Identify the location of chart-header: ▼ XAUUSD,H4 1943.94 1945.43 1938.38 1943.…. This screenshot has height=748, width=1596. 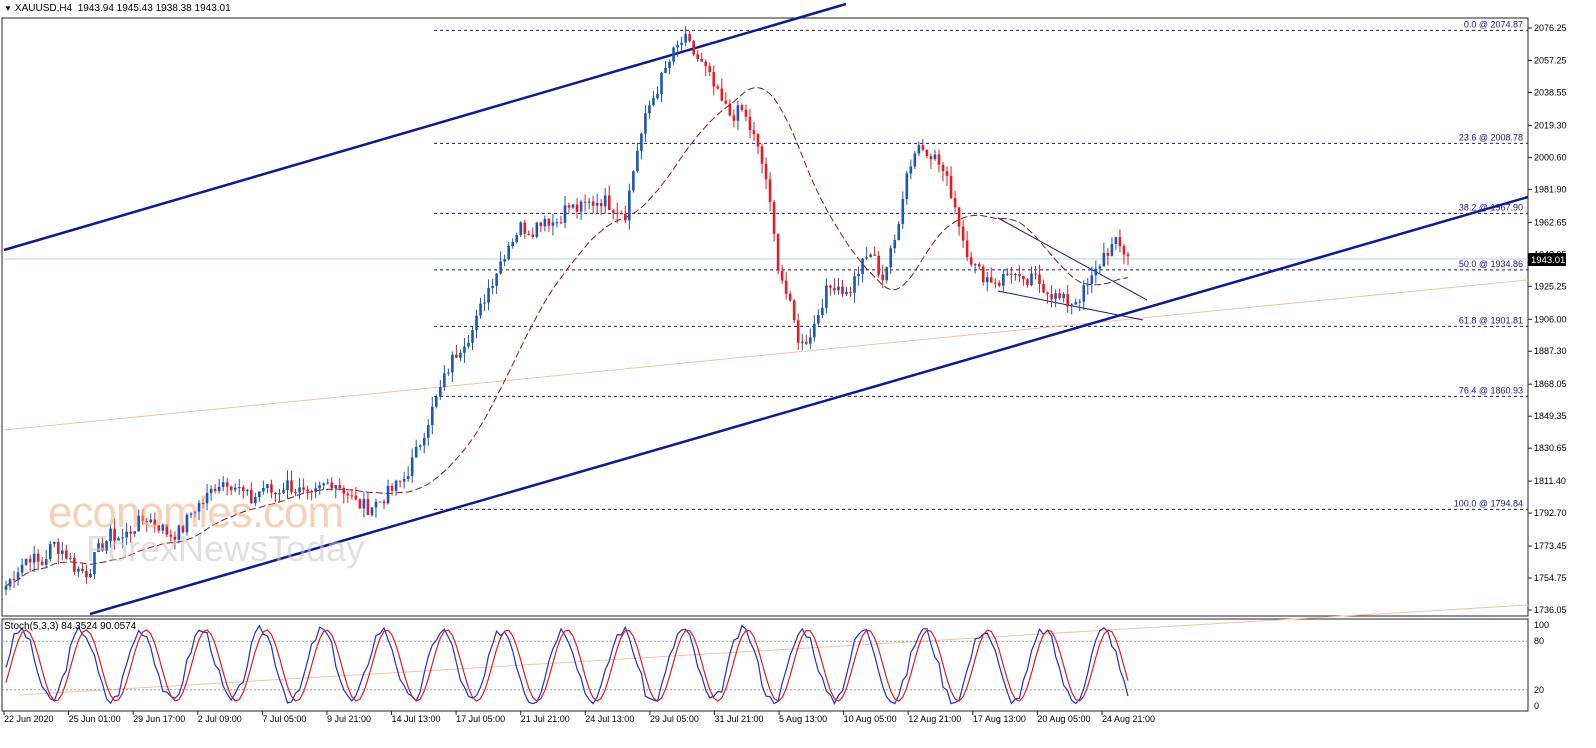
(117, 8).